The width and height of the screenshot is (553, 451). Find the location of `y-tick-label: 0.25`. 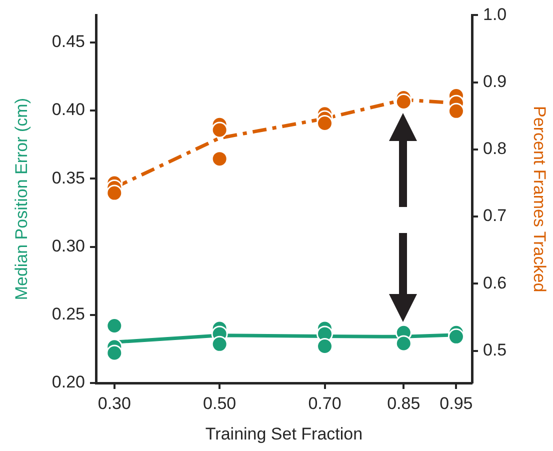

y-tick-label: 0.25 is located at coordinates (68, 314).